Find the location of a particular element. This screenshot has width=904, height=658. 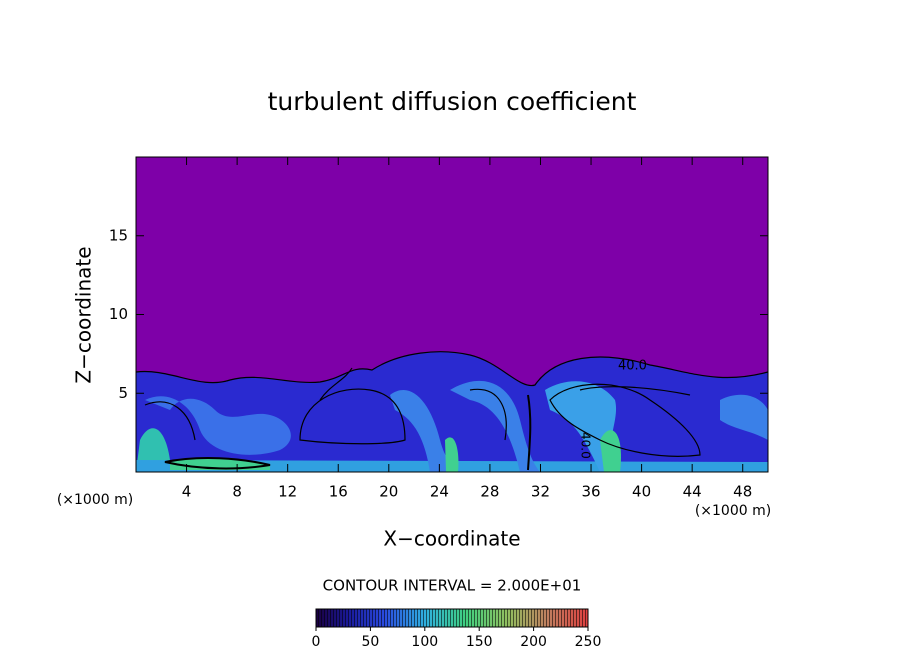

x-tick-label: 24 is located at coordinates (439, 492).